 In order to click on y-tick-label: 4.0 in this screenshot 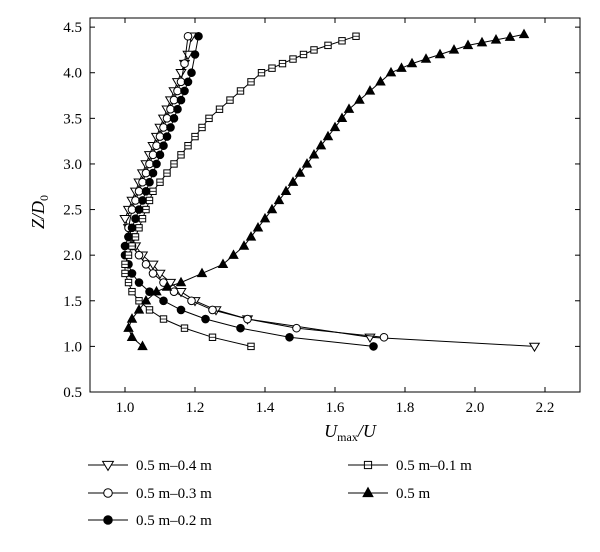, I will do `click(72, 74)`.